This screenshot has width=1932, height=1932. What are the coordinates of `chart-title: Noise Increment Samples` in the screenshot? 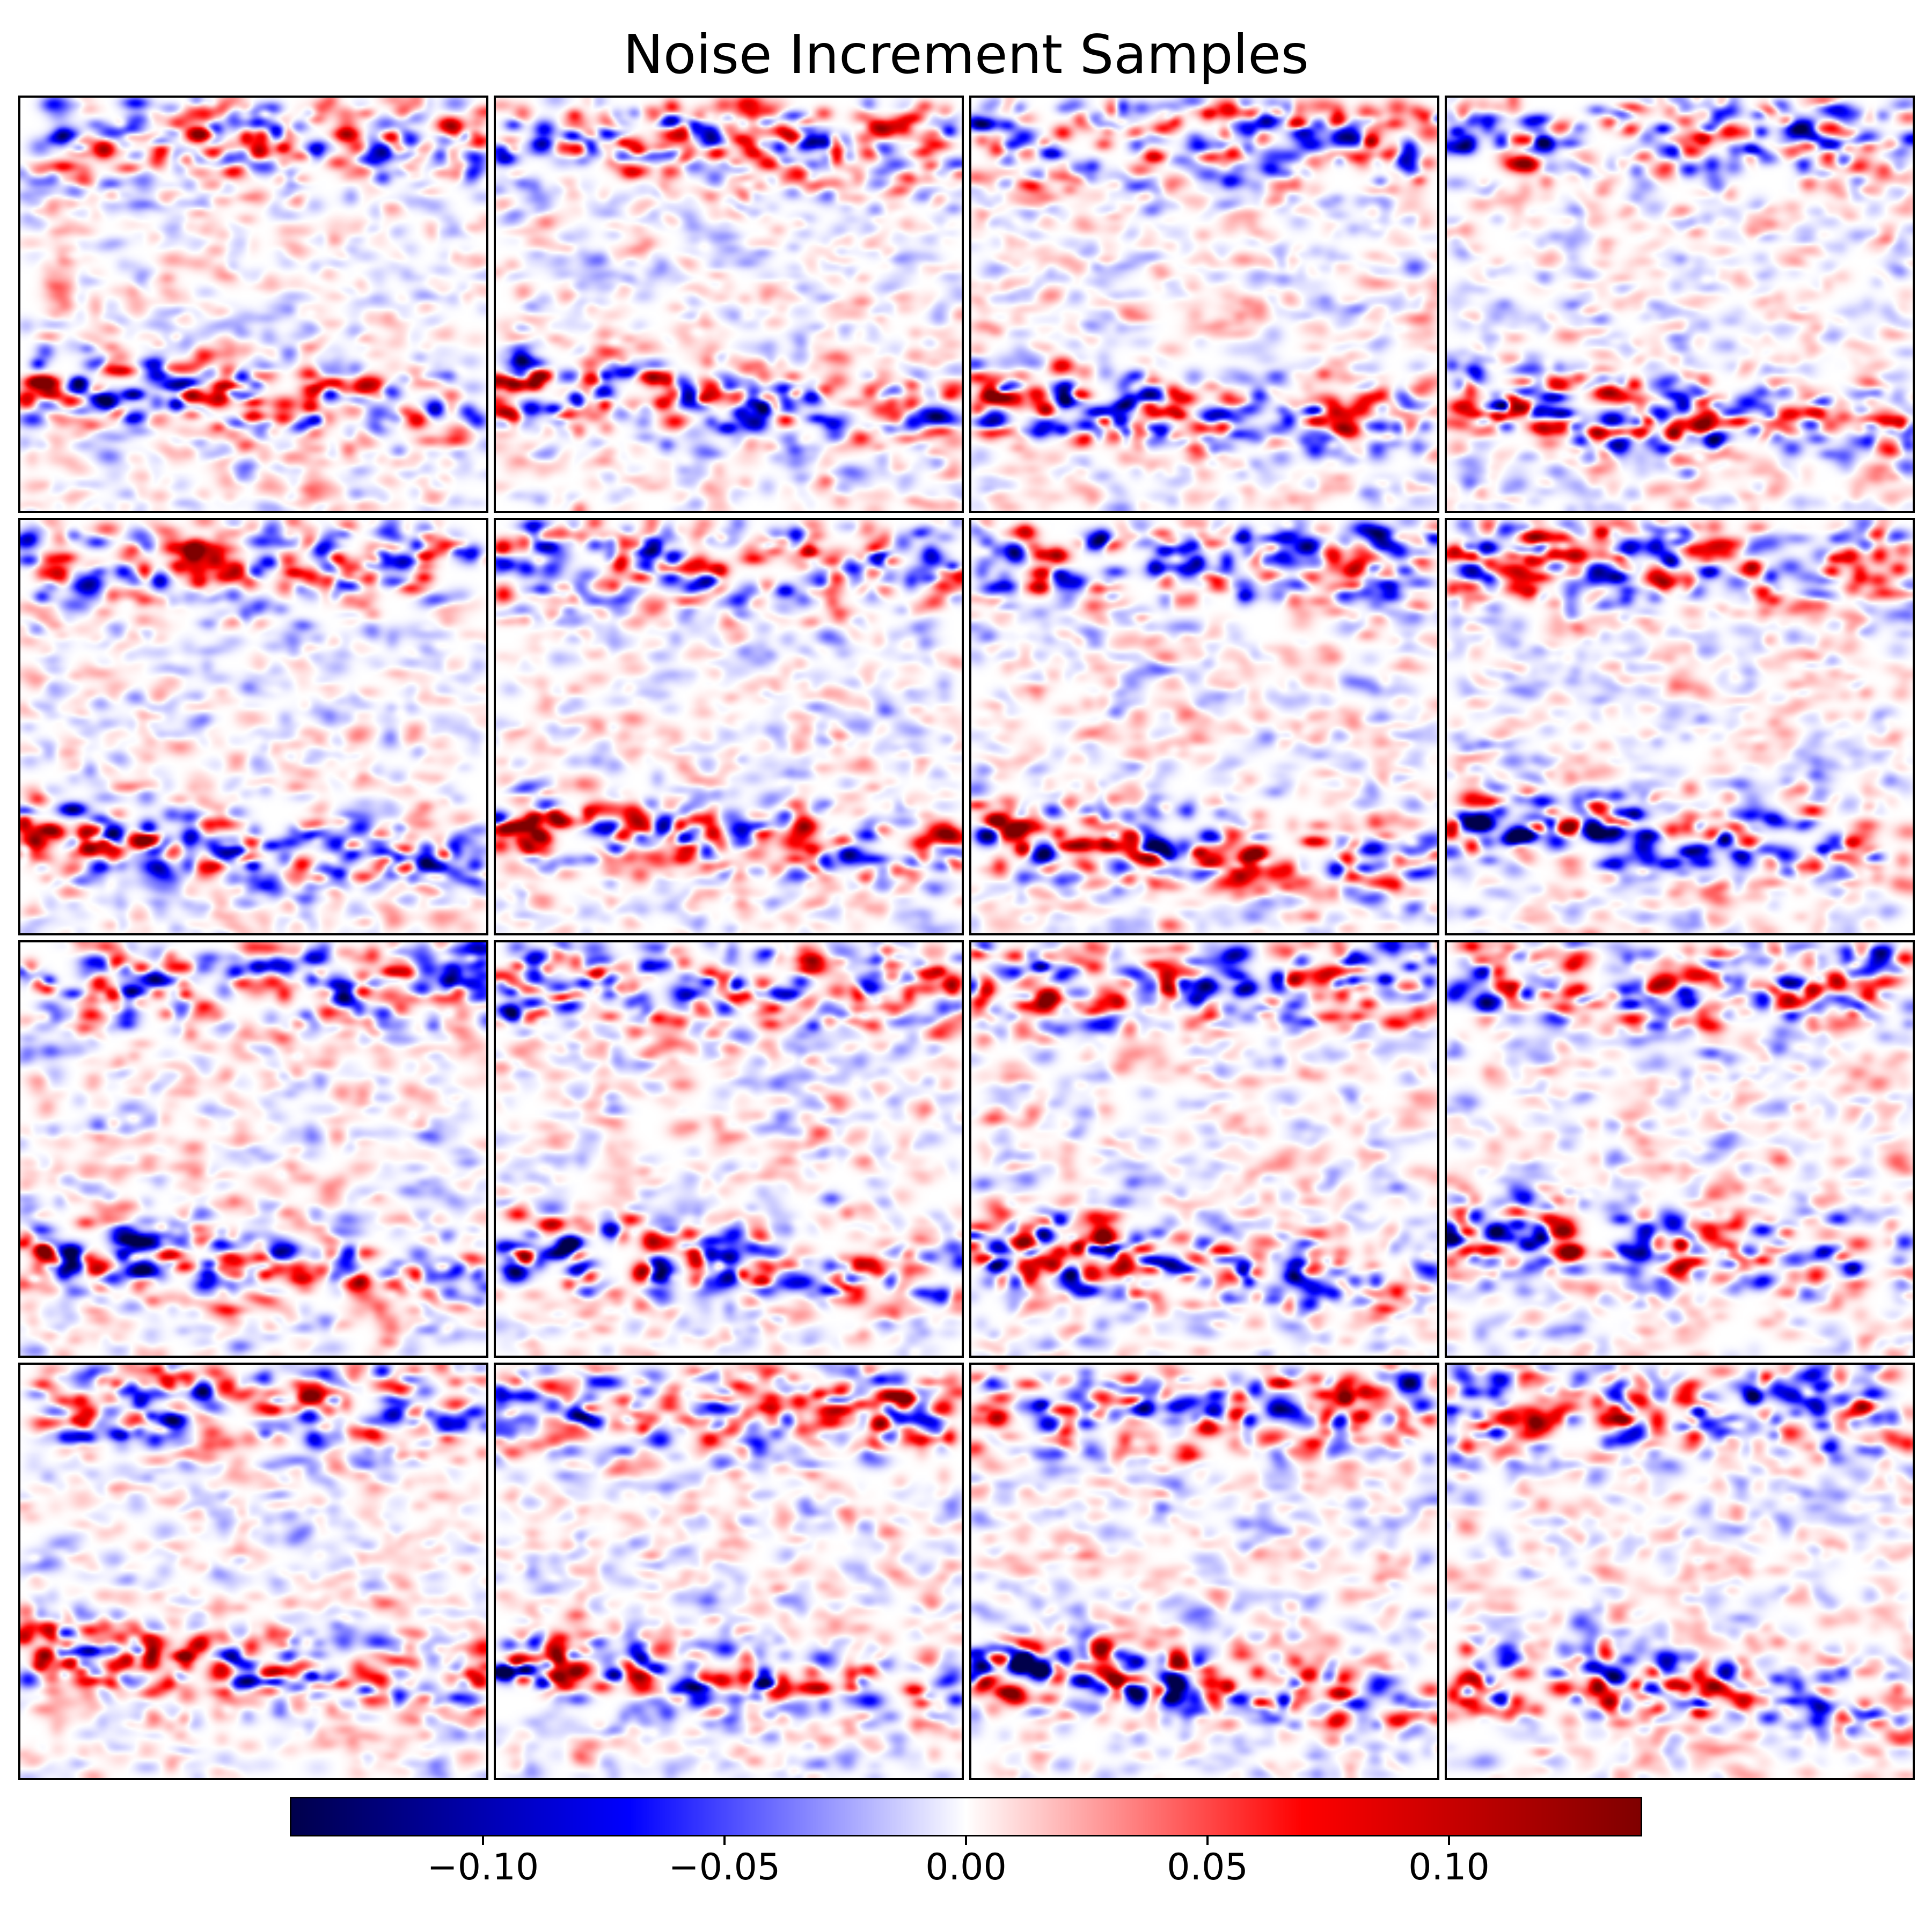 It's located at (966, 54).